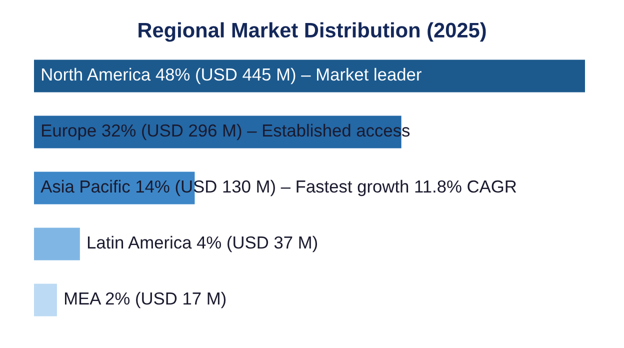 The height and width of the screenshot is (348, 624). What do you see at coordinates (312, 32) in the screenshot?
I see `chart-title: Regional Market Distribution (2025)` at bounding box center [312, 32].